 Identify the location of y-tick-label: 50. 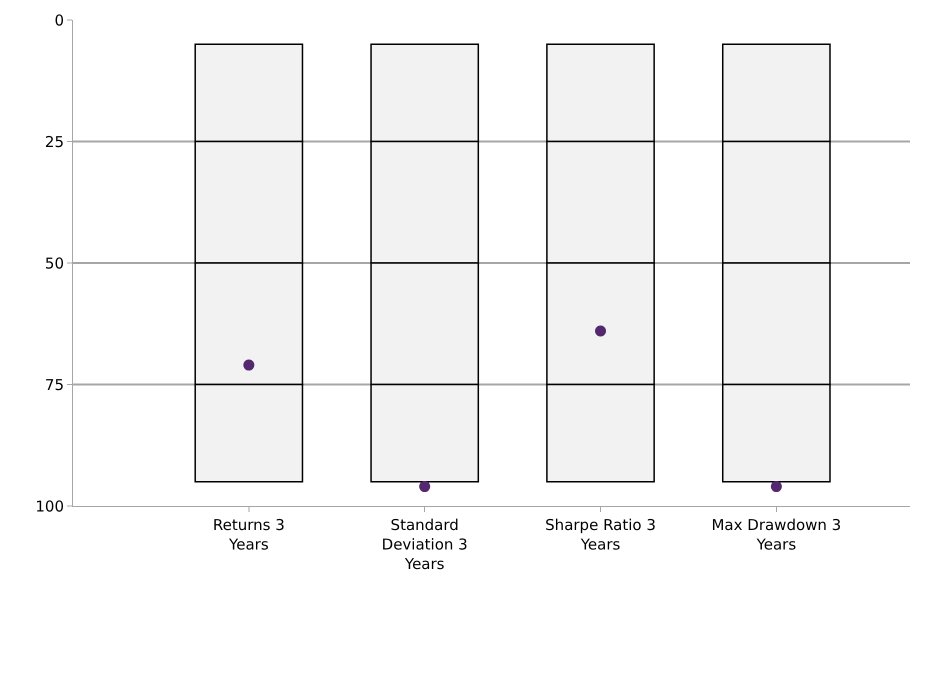
(54, 263).